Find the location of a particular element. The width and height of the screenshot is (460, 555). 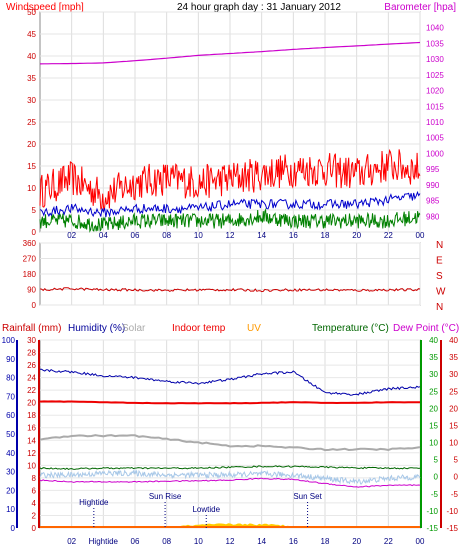

x-tick-label: Hightide is located at coordinates (104, 541).